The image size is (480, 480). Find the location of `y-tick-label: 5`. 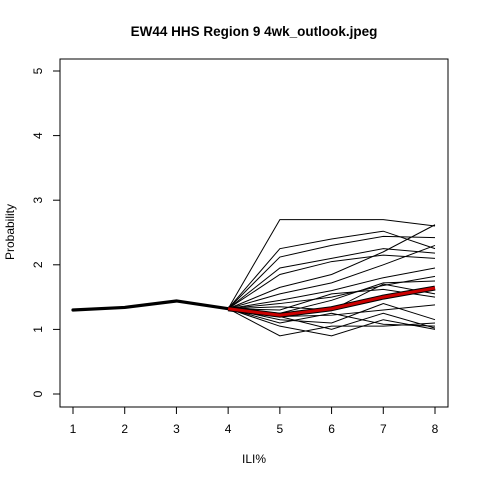

y-tick-label: 5 is located at coordinates (38, 70).